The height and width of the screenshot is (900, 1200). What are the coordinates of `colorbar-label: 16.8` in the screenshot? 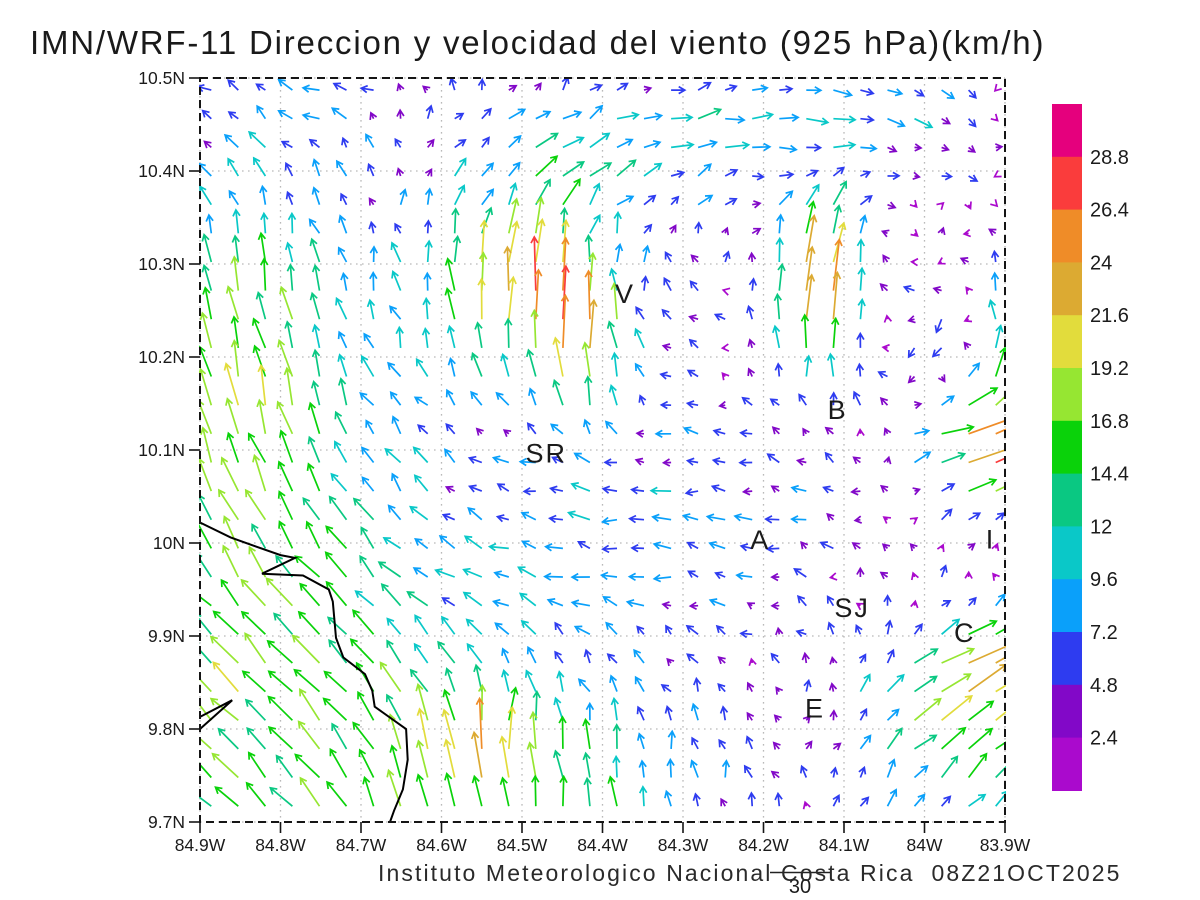 It's located at (1109, 422).